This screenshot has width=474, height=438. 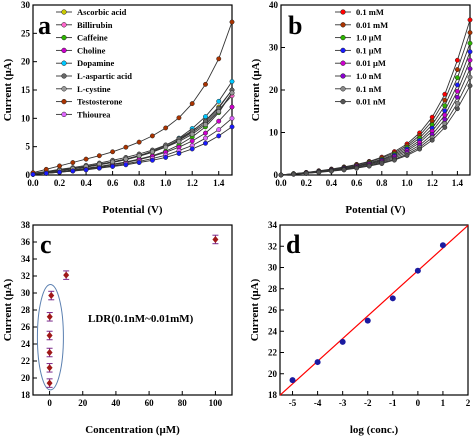 What do you see at coordinates (371, 102) in the screenshot?
I see `legend-label: 0.01 nM` at bounding box center [371, 102].